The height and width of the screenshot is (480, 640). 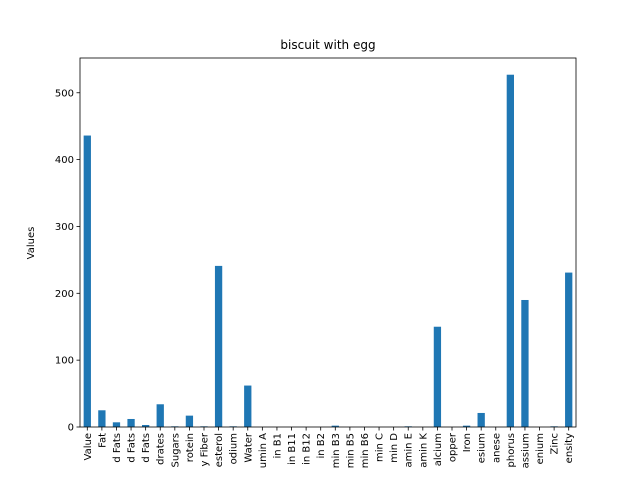 I want to click on x-tick-label: in B2, so click(x=321, y=446).